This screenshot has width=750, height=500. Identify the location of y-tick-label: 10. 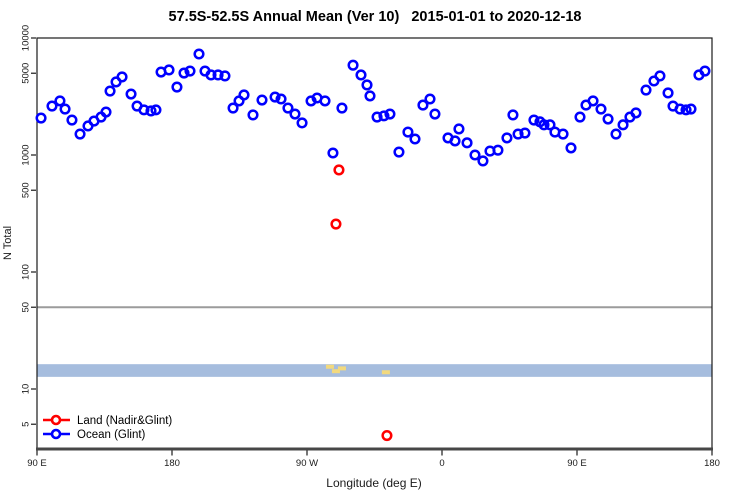
(25, 389).